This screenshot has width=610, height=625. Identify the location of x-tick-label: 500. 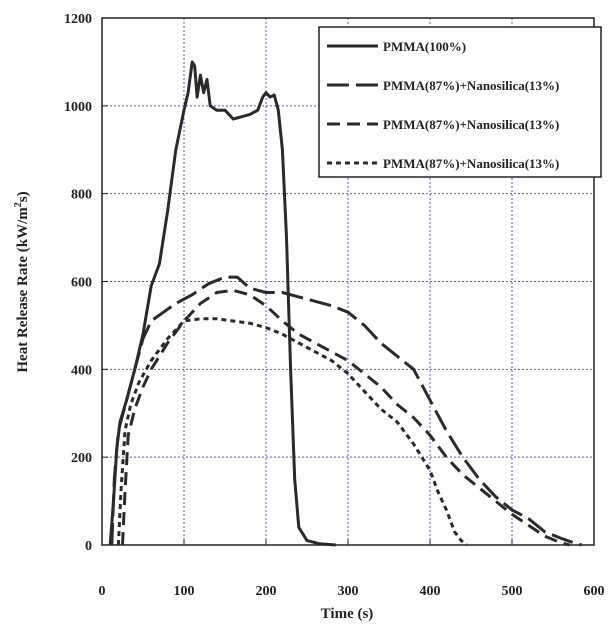
(512, 591).